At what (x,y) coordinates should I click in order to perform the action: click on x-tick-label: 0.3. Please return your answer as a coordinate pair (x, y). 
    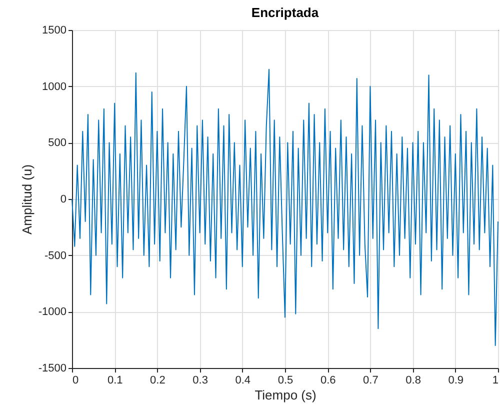
    Looking at the image, I should click on (200, 380).